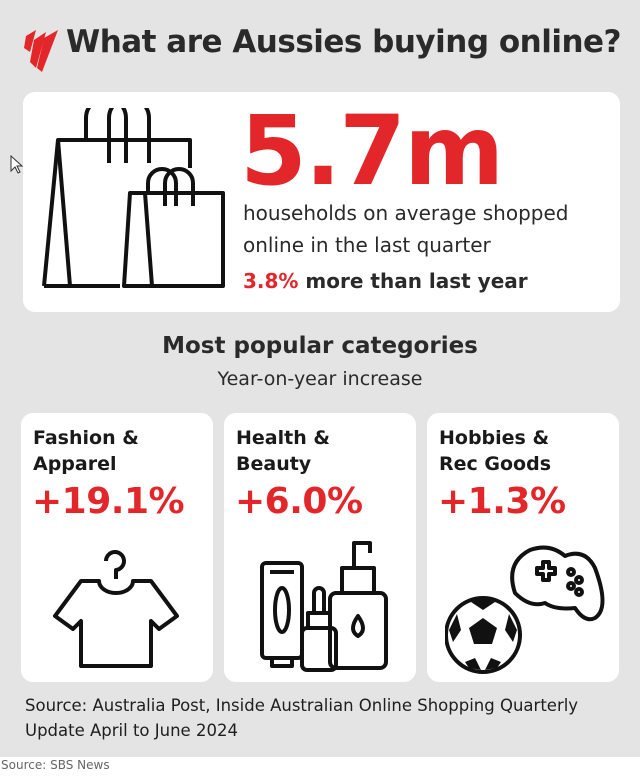 The width and height of the screenshot is (640, 776). Describe the element at coordinates (116, 606) in the screenshot. I see `tshirt-hanger-icon` at that location.